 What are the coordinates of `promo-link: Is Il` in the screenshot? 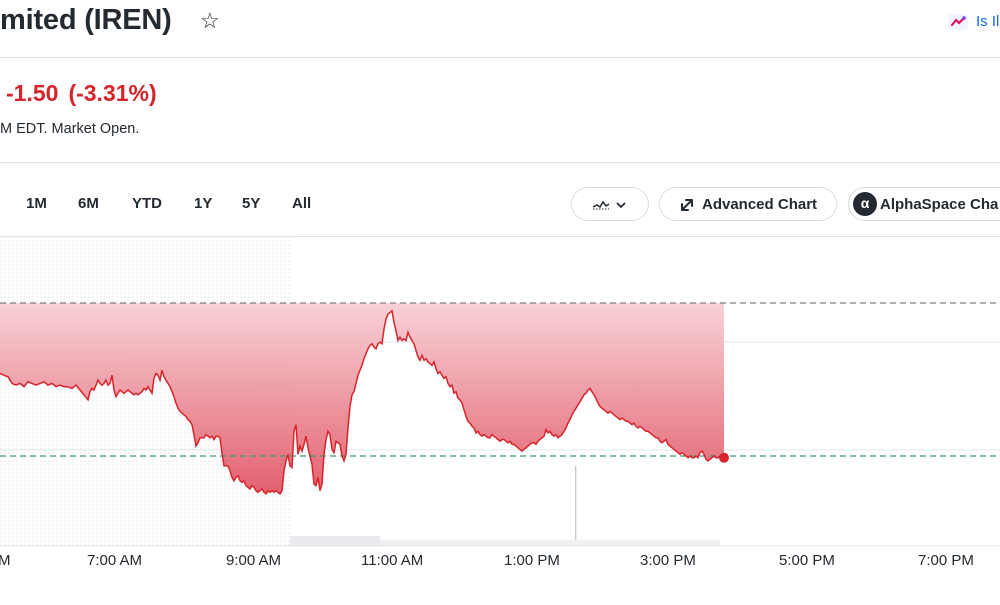 It's located at (974, 22).